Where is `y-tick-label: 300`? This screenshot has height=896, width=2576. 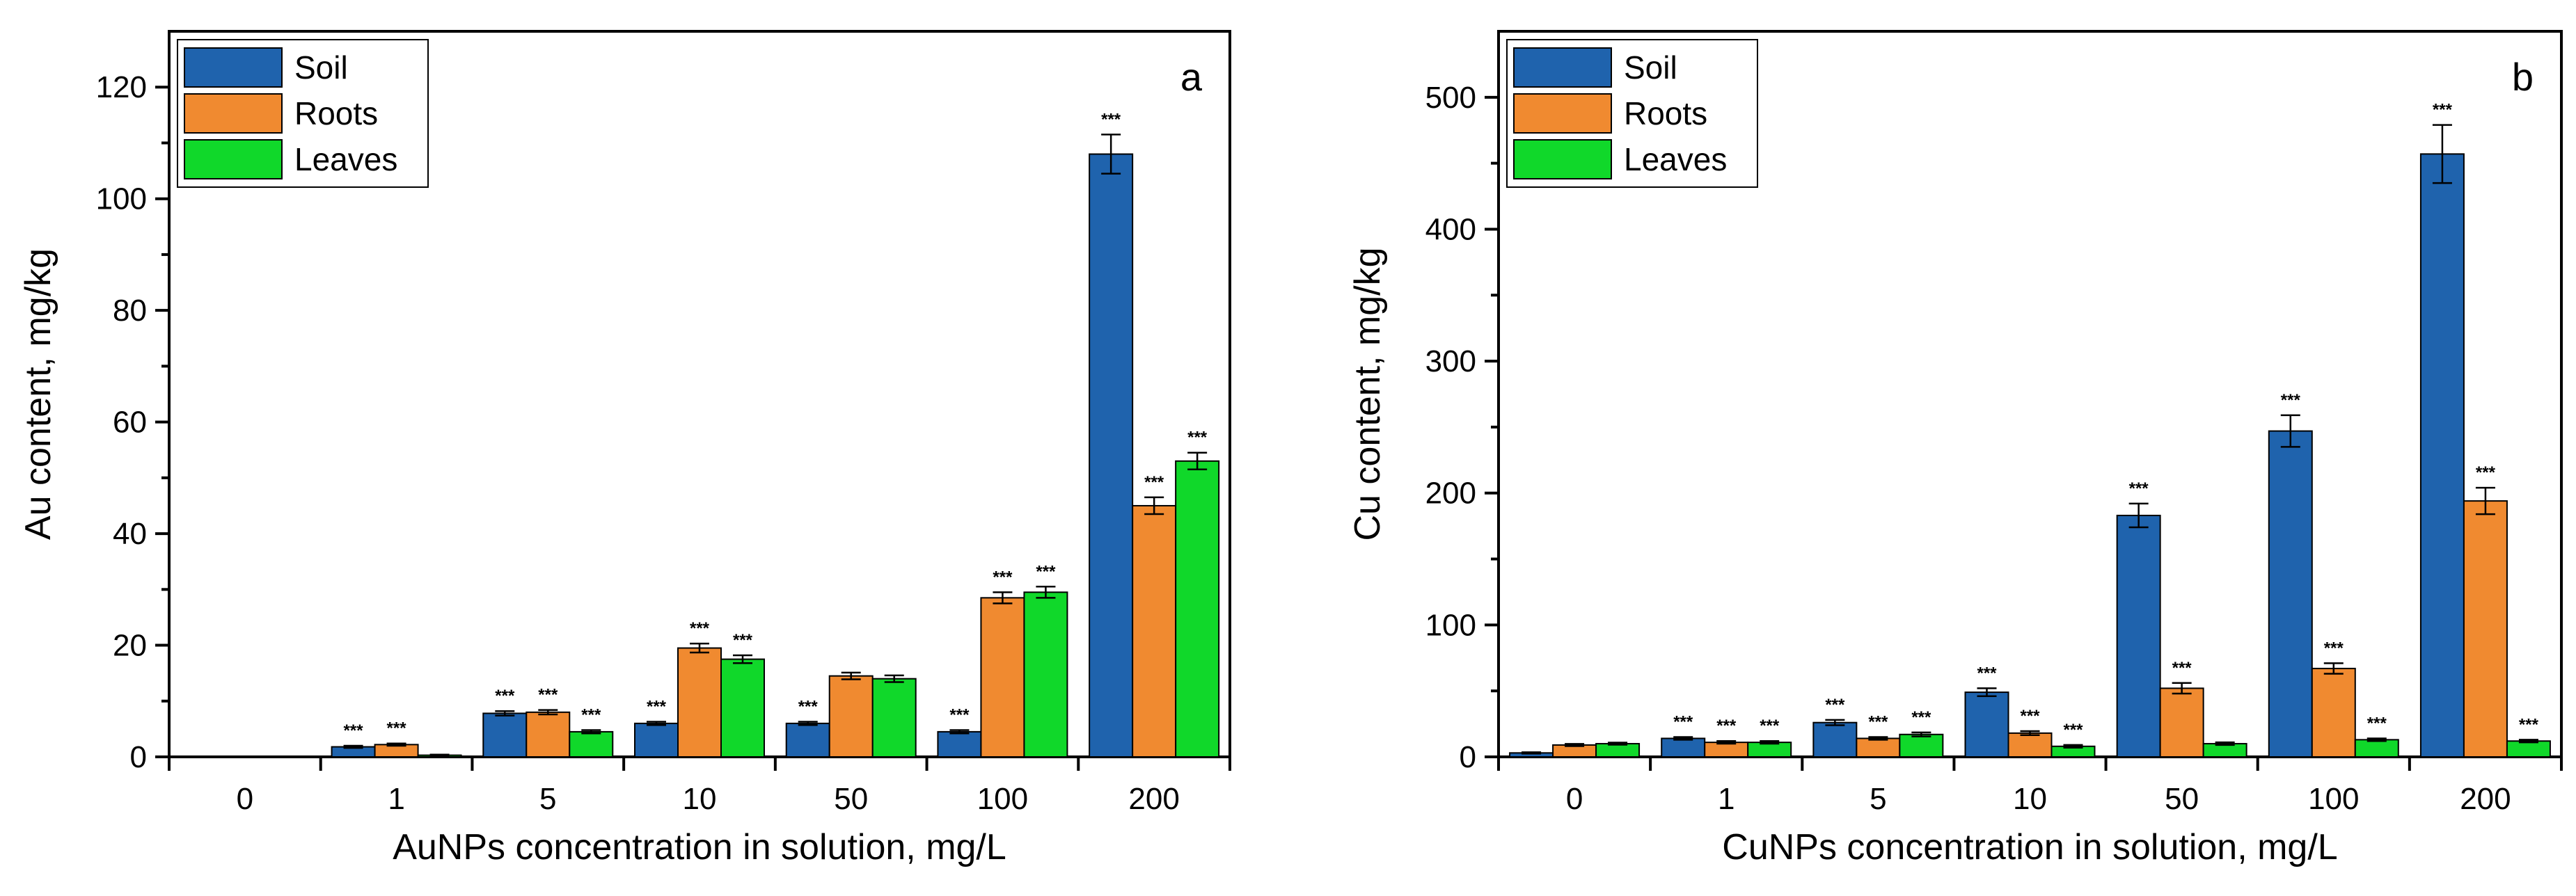
y-tick-label: 300 is located at coordinates (1450, 361).